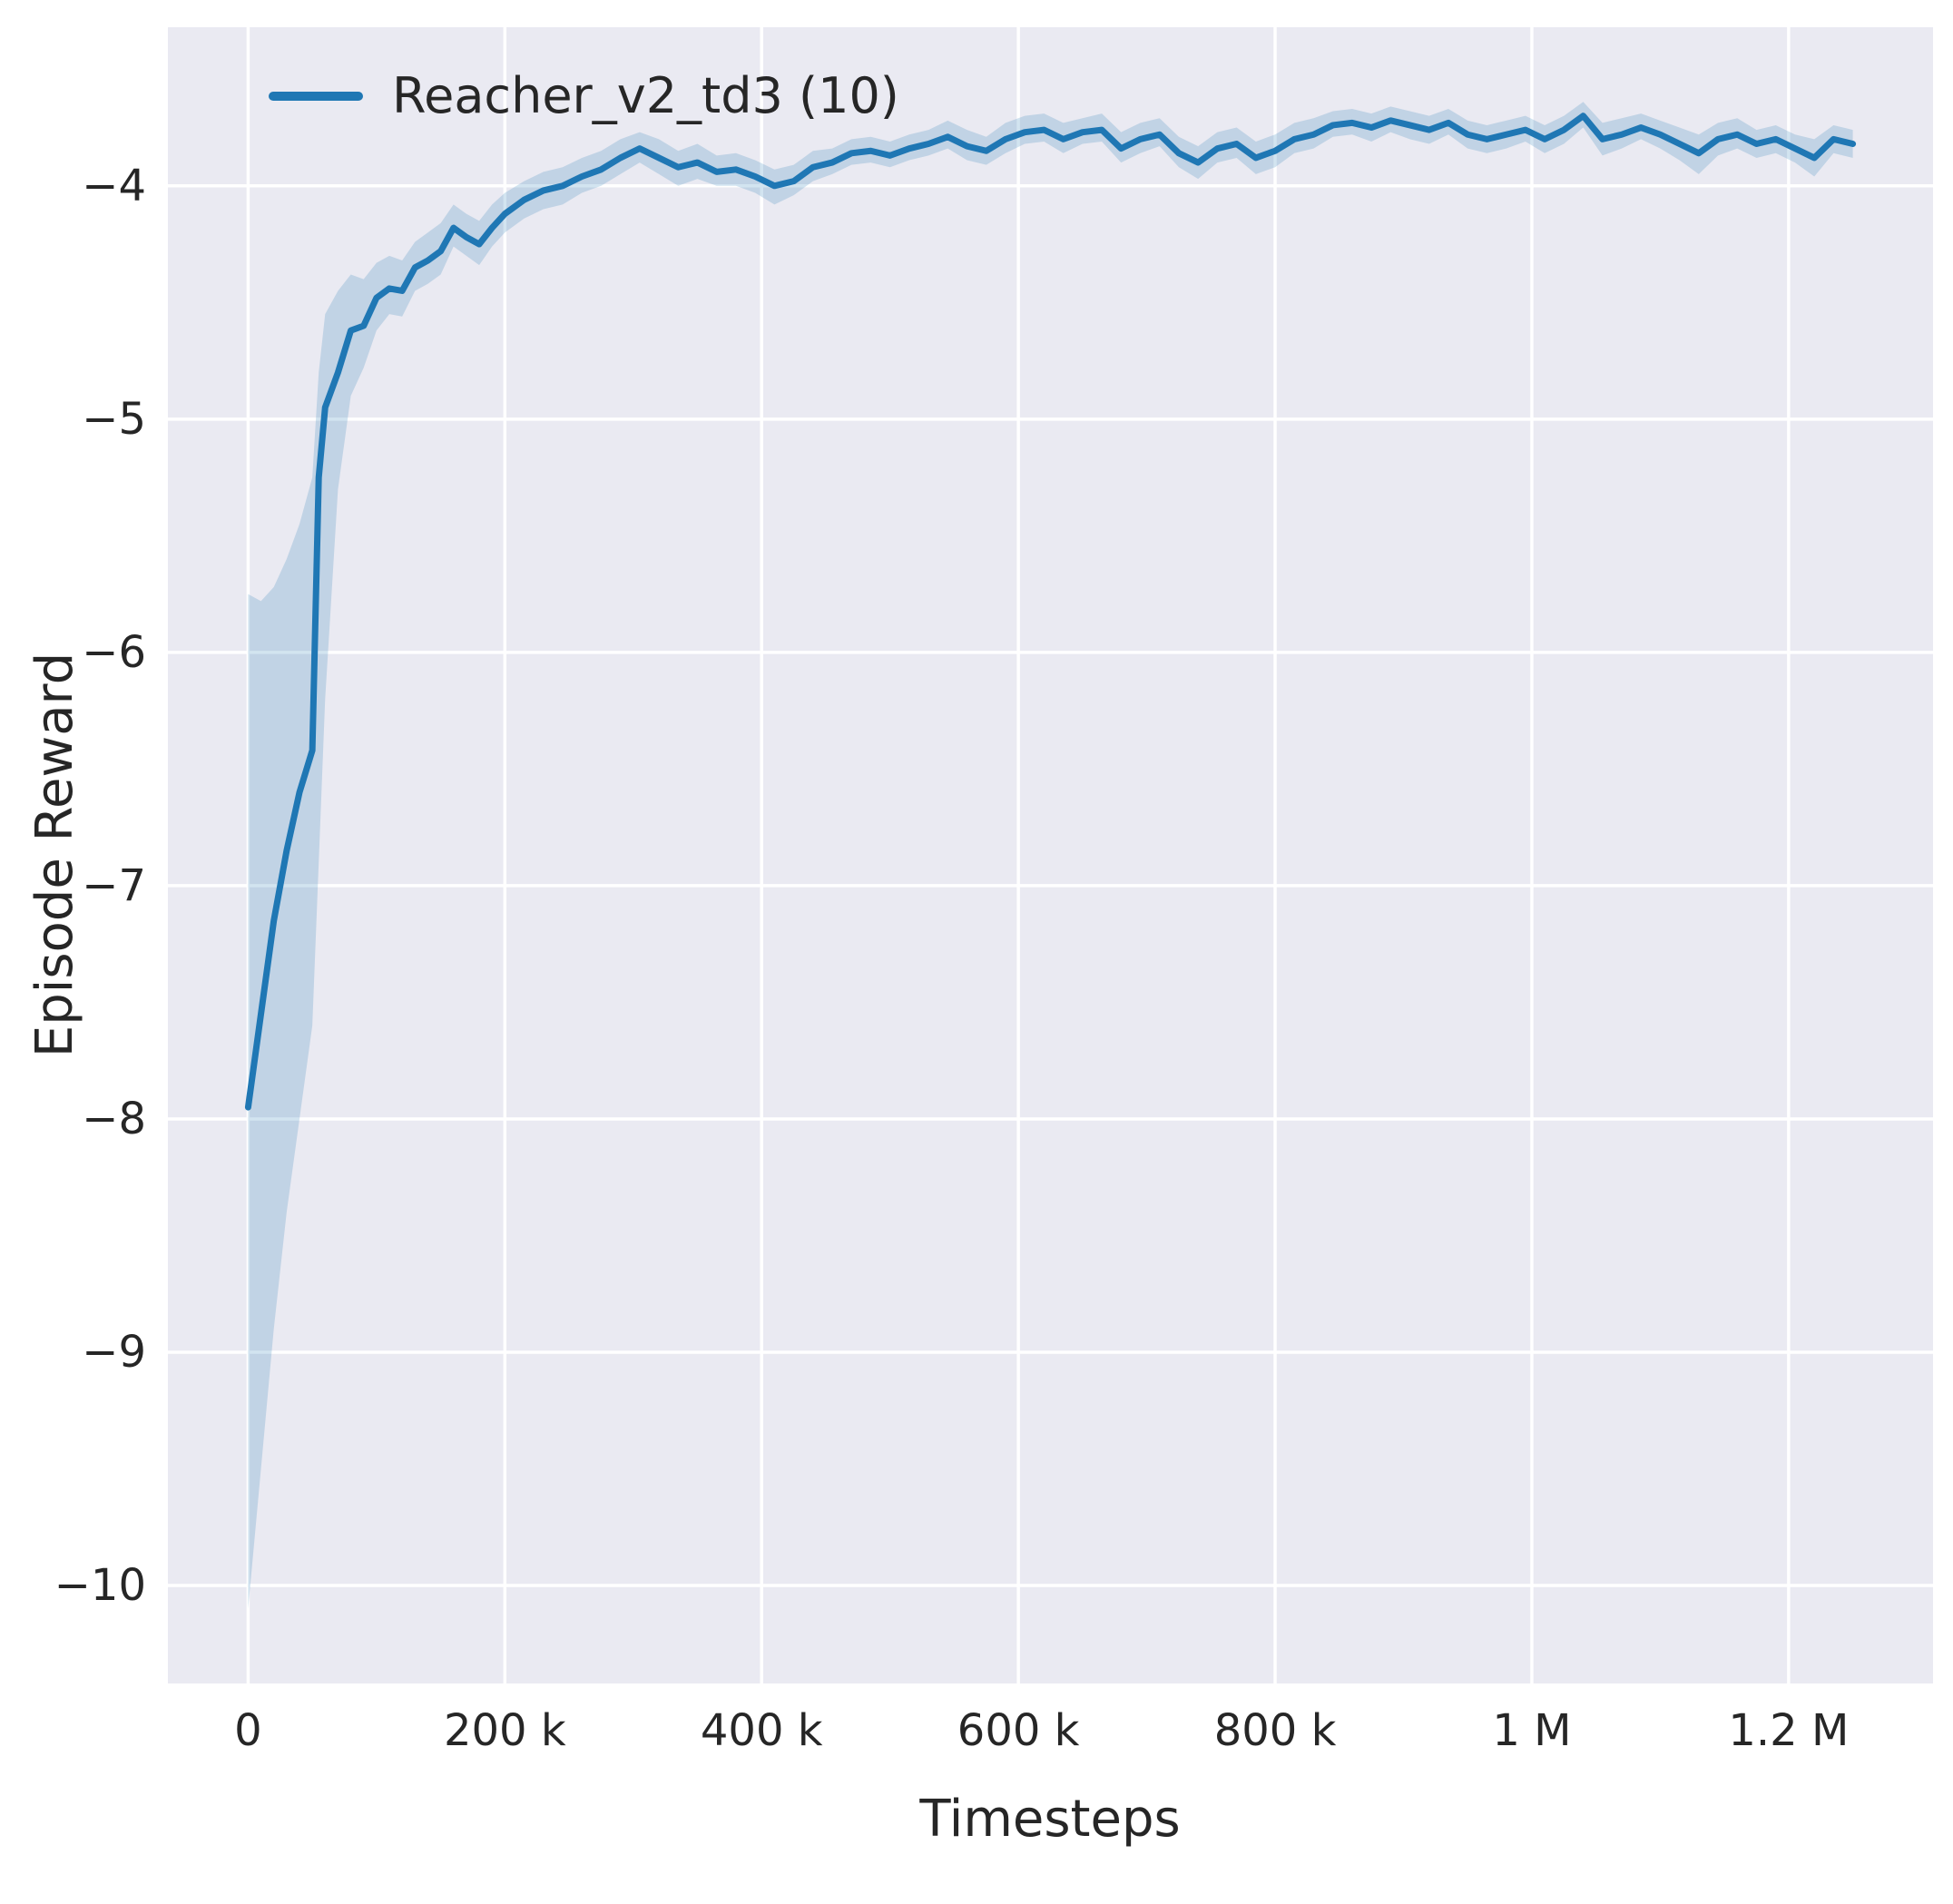 This screenshot has height=1904, width=1953. What do you see at coordinates (248, 1731) in the screenshot?
I see `x-tick-label: 0` at bounding box center [248, 1731].